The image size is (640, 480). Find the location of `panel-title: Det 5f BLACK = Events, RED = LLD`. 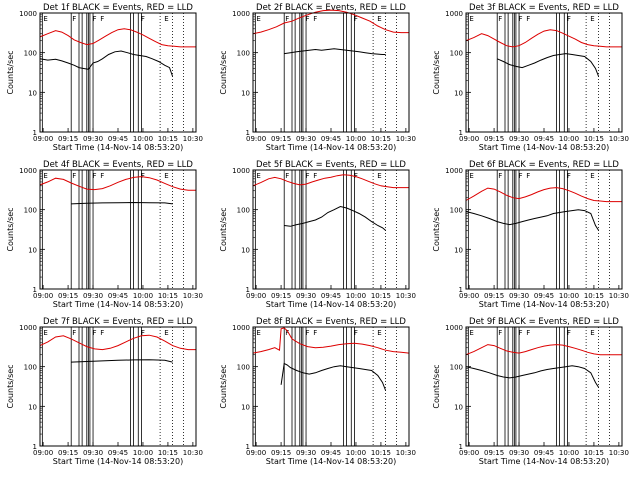

panel-title: Det 5f BLACK = Events, RED = LLD is located at coordinates (331, 165).